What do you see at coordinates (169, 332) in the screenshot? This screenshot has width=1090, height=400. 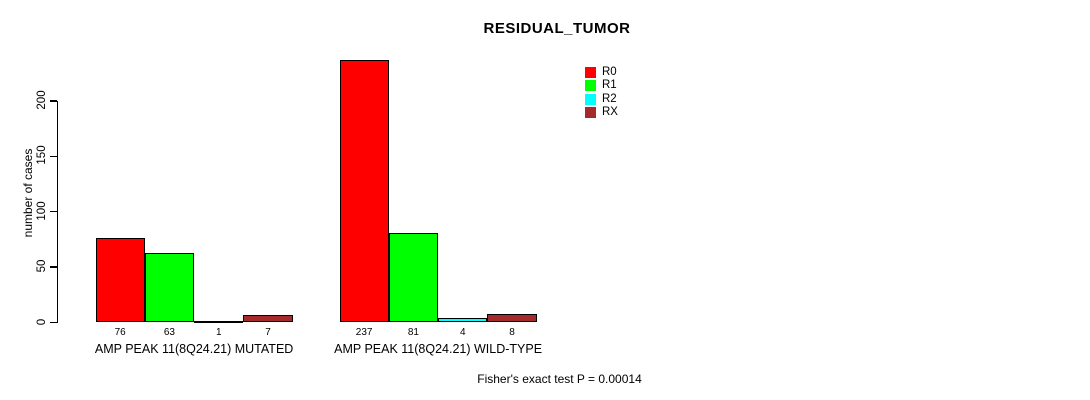 I see `bar-value-label: 63` at bounding box center [169, 332].